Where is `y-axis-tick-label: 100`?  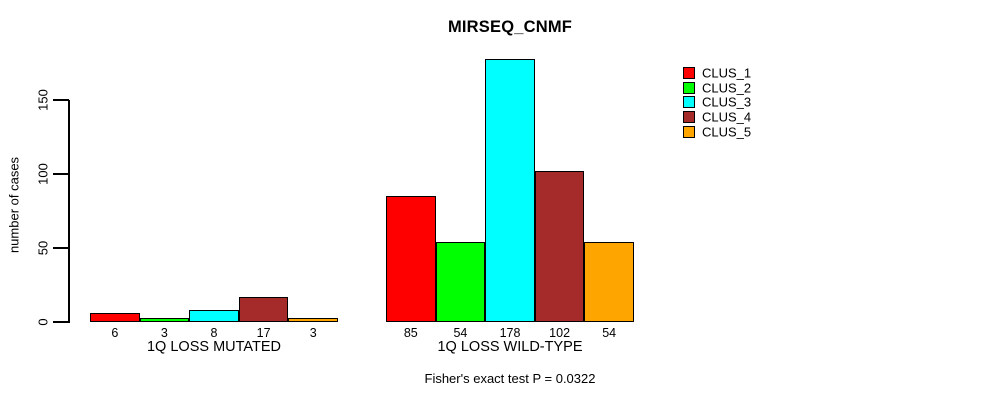
y-axis-tick-label: 100 is located at coordinates (43, 174).